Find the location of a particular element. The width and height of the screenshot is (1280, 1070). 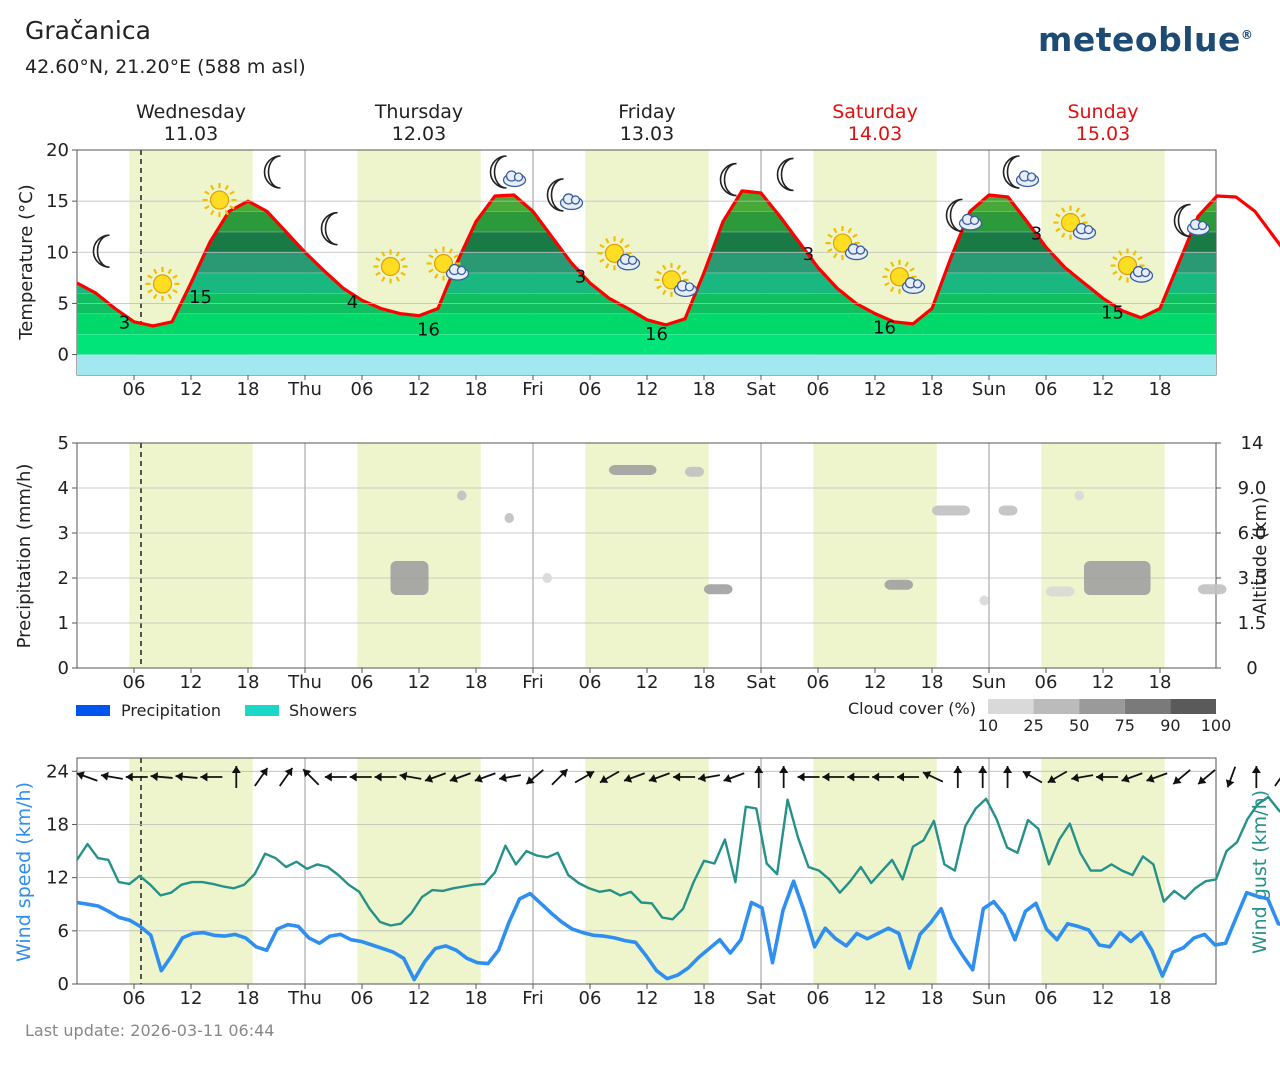

cloud-cover-level: 25 is located at coordinates (1033, 725).